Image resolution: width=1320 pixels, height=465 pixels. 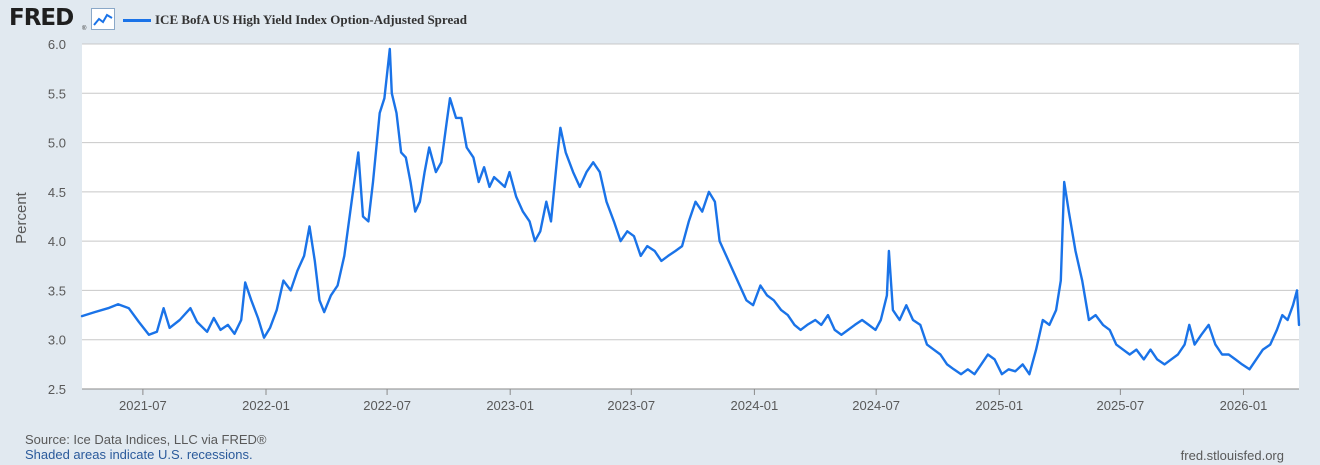 What do you see at coordinates (137, 20) in the screenshot?
I see `legend-swatch` at bounding box center [137, 20].